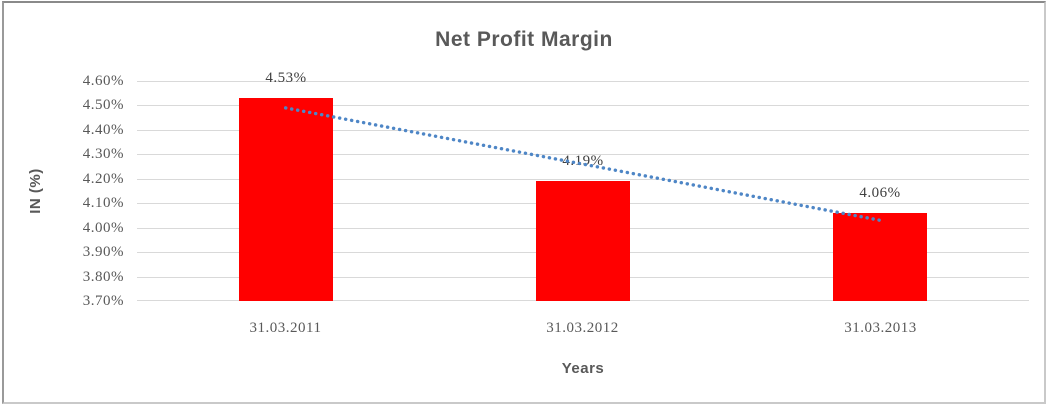  I want to click on bar-31.03.2013, so click(880, 257).